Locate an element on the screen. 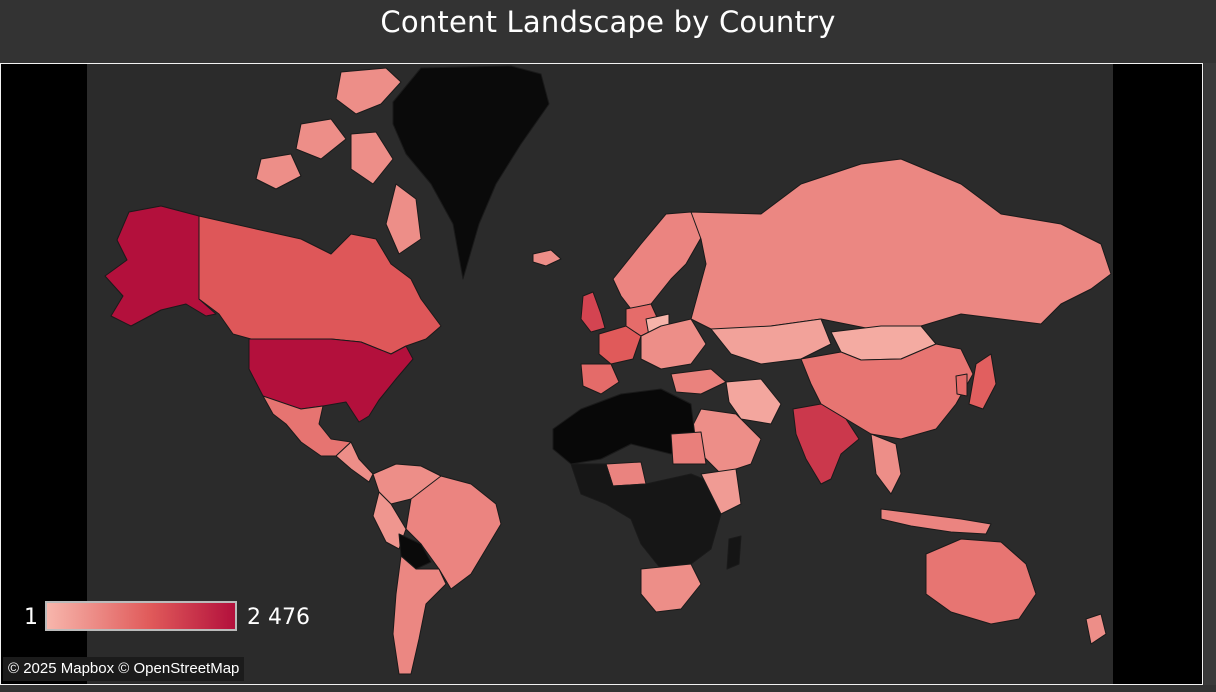  country-canada-arctic is located at coordinates (338, 161).